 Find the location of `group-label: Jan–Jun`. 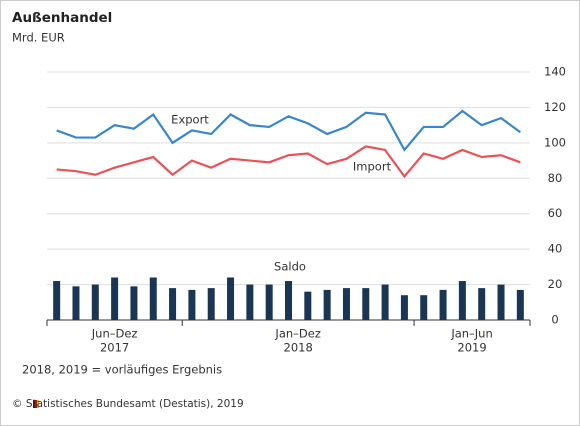

group-label: Jan–Jun is located at coordinates (471, 334).